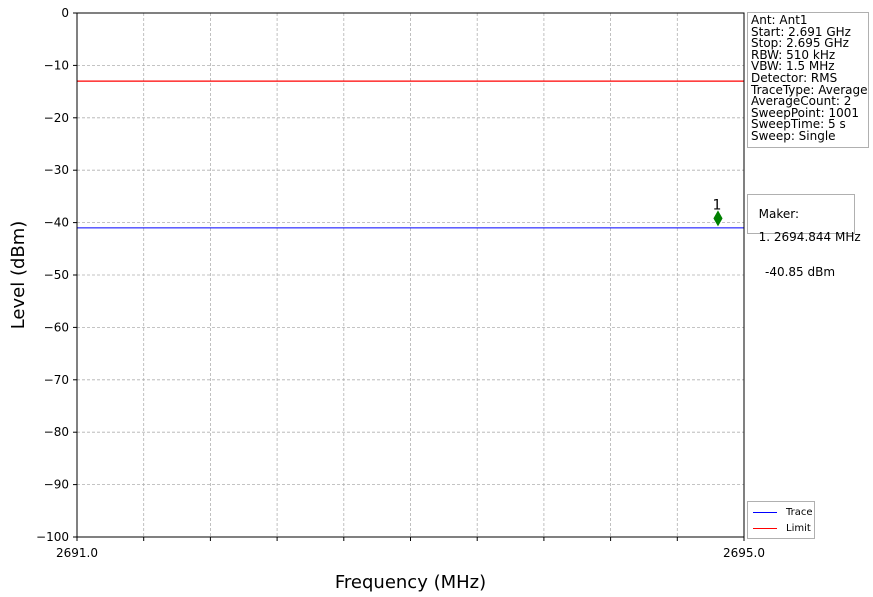 The height and width of the screenshot is (597, 873). I want to click on legend: Trace Limit, so click(781, 520).